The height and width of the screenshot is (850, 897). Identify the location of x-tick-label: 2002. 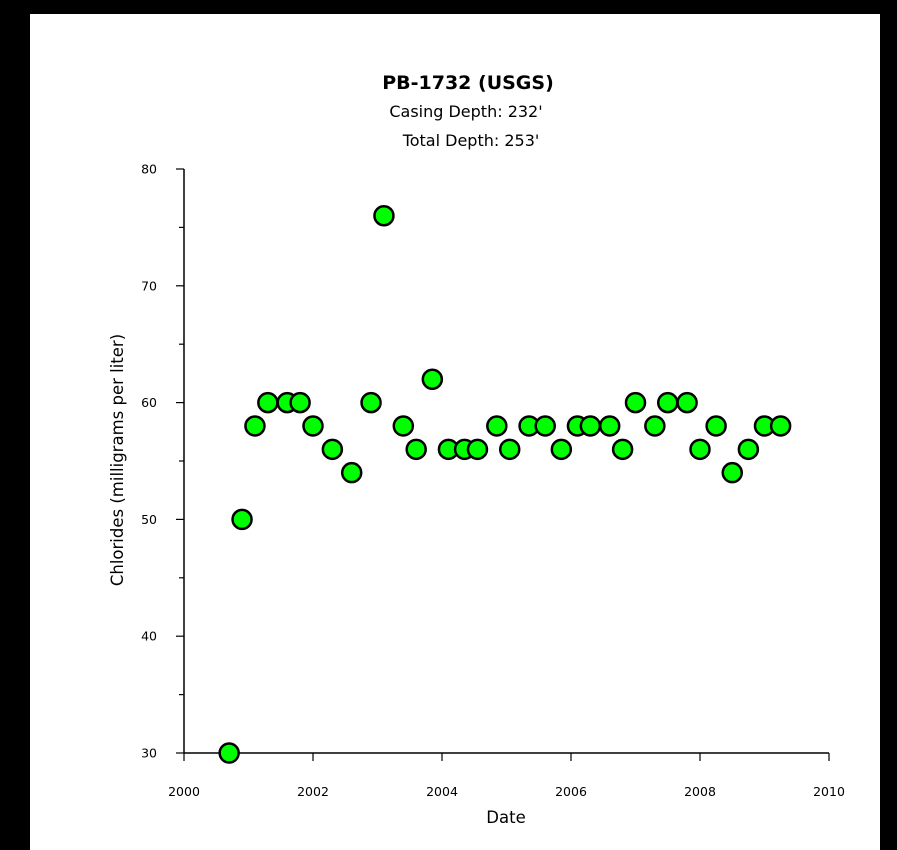
(313, 791).